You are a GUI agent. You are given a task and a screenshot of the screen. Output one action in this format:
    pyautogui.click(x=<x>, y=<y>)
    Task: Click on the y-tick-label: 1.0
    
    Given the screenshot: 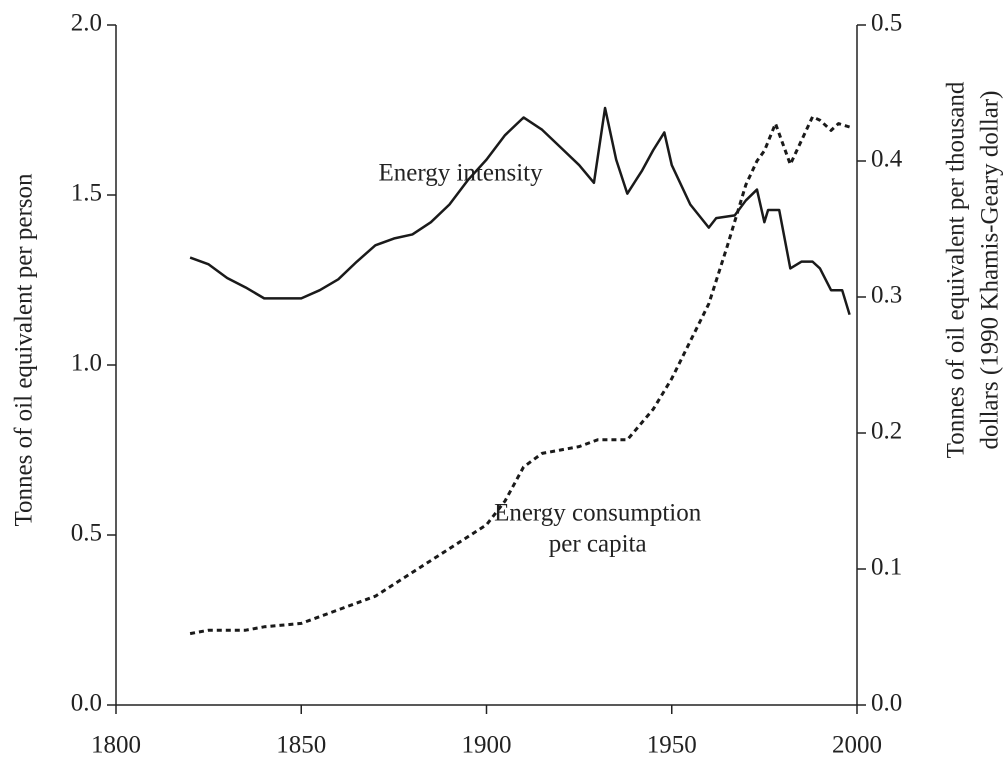 What is the action you would take?
    pyautogui.click(x=86, y=363)
    